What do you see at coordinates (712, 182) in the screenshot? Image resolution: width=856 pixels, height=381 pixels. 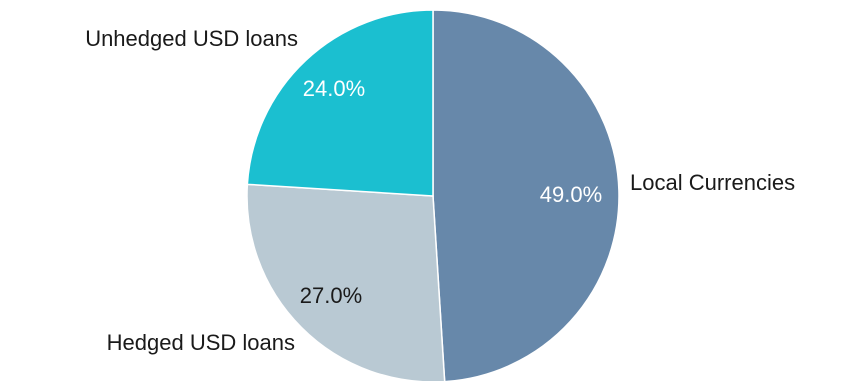 I see `slice-category-label-local-currencies: Local Currencies` at bounding box center [712, 182].